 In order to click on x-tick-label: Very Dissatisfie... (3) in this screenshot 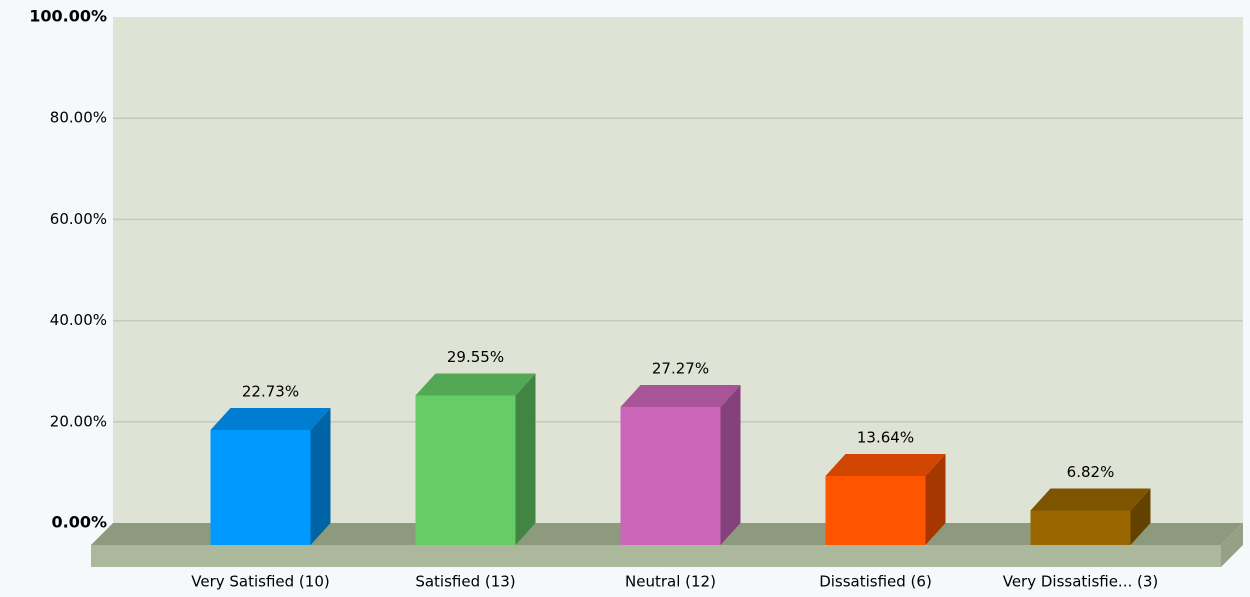, I will do `click(1081, 582)`.